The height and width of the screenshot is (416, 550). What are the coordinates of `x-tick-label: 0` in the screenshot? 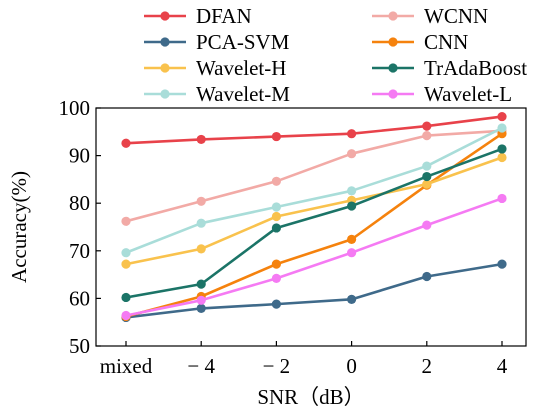 It's located at (351, 366).